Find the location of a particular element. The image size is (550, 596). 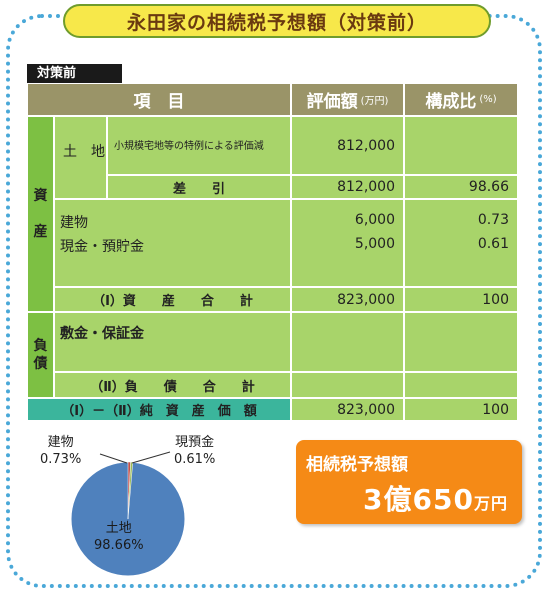

deposit-ratio-empty is located at coordinates (461, 342).